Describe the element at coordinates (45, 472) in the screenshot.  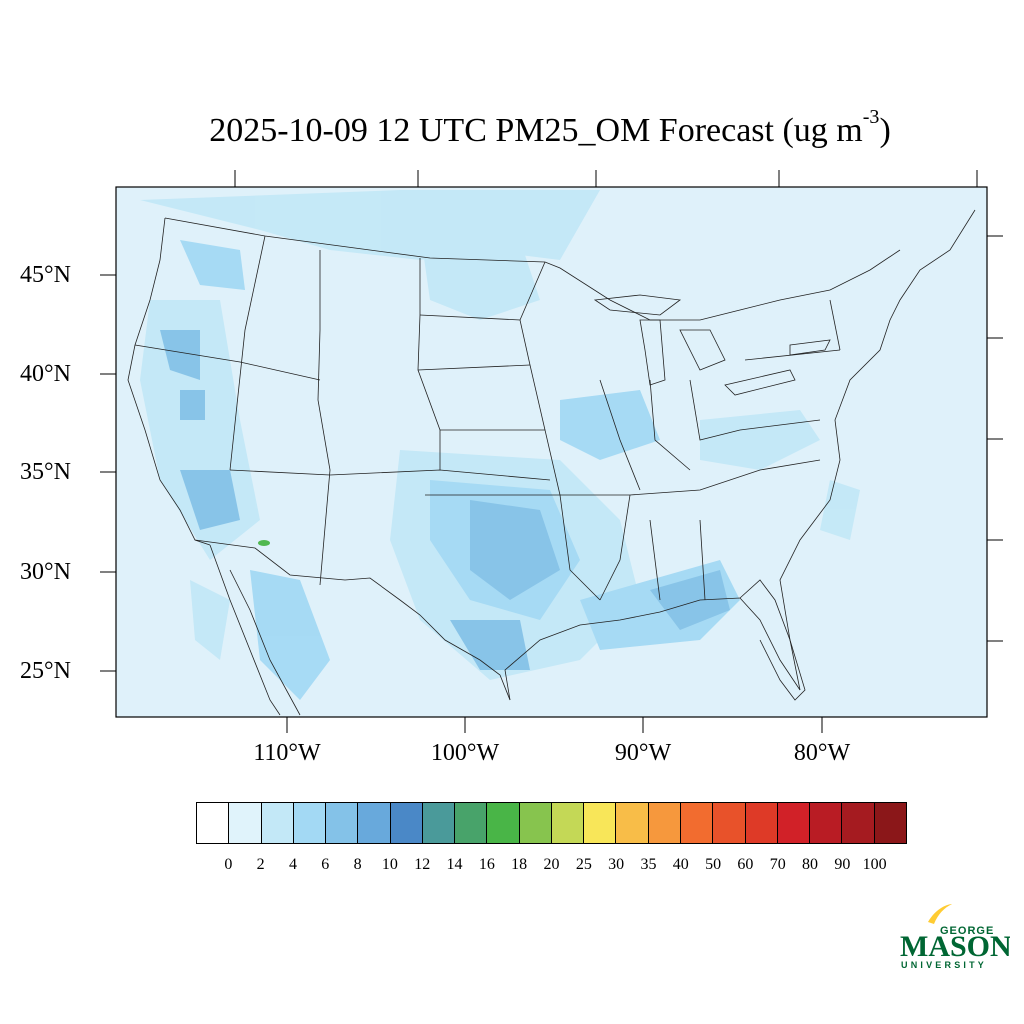
I see `lat-label-35: 35°N` at that location.